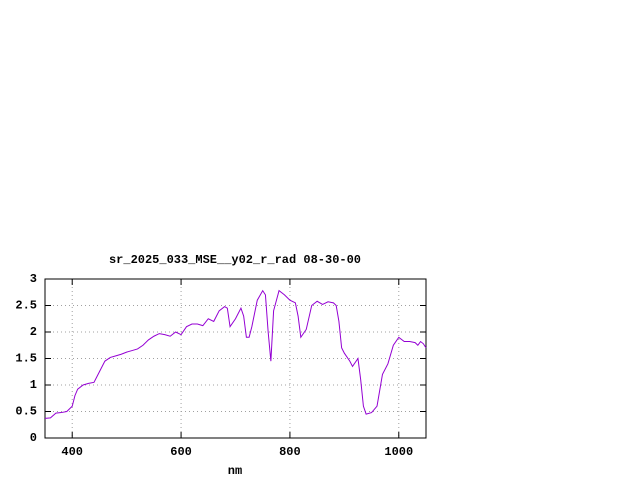  I want to click on x-tick-label: 600, so click(181, 452).